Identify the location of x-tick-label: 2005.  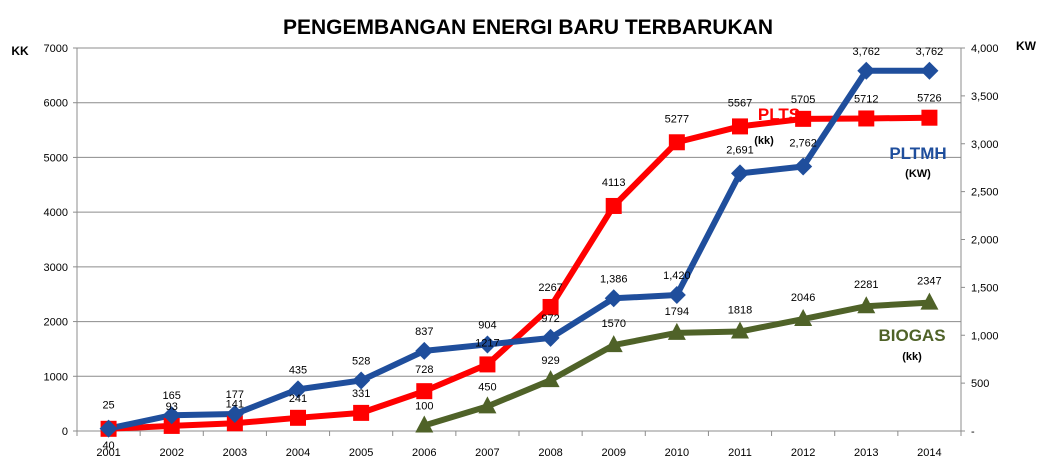
(361, 453).